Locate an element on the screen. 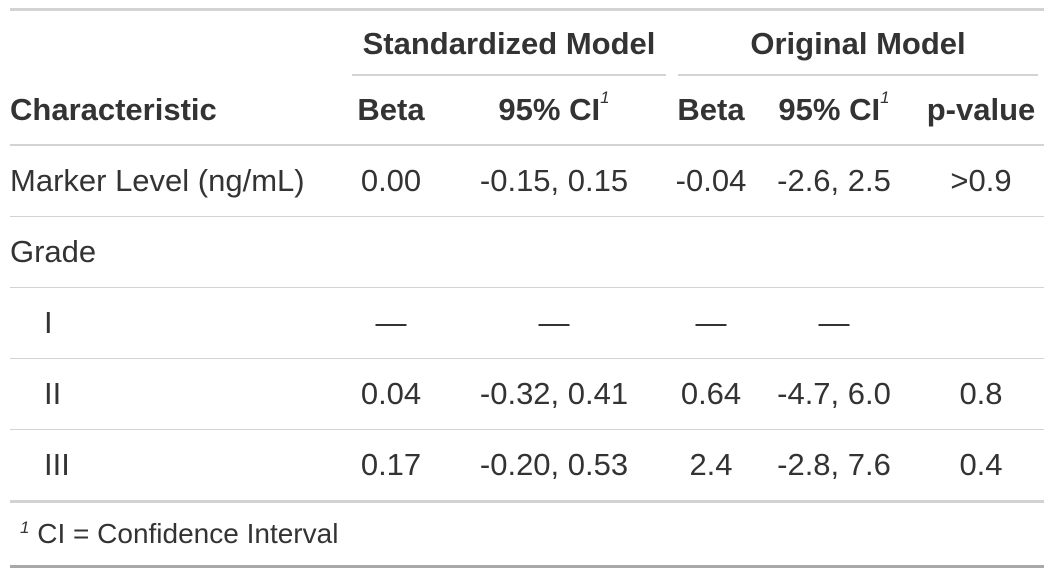 This screenshot has width=1054, height=574. cell-ci-orig is located at coordinates (834, 252).